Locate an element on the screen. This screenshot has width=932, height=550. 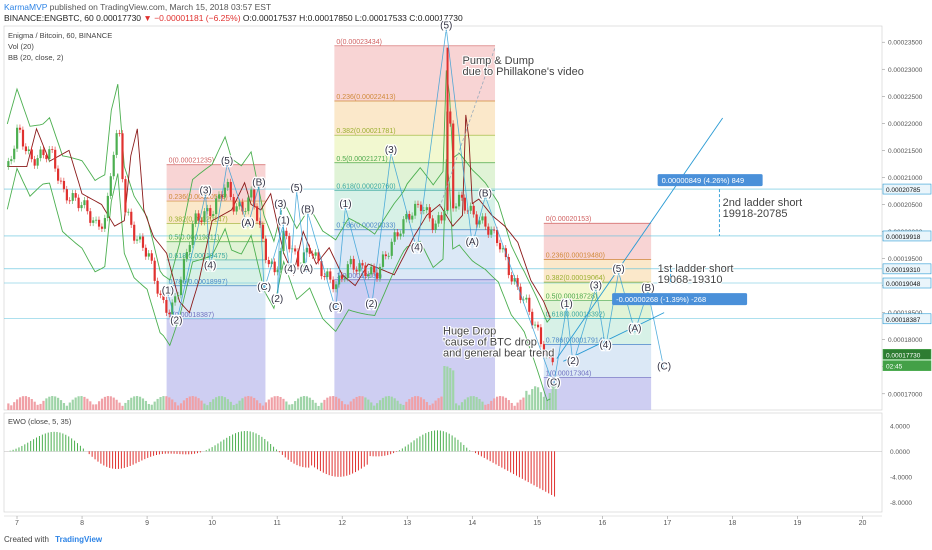
price-badge is located at coordinates (907, 319).